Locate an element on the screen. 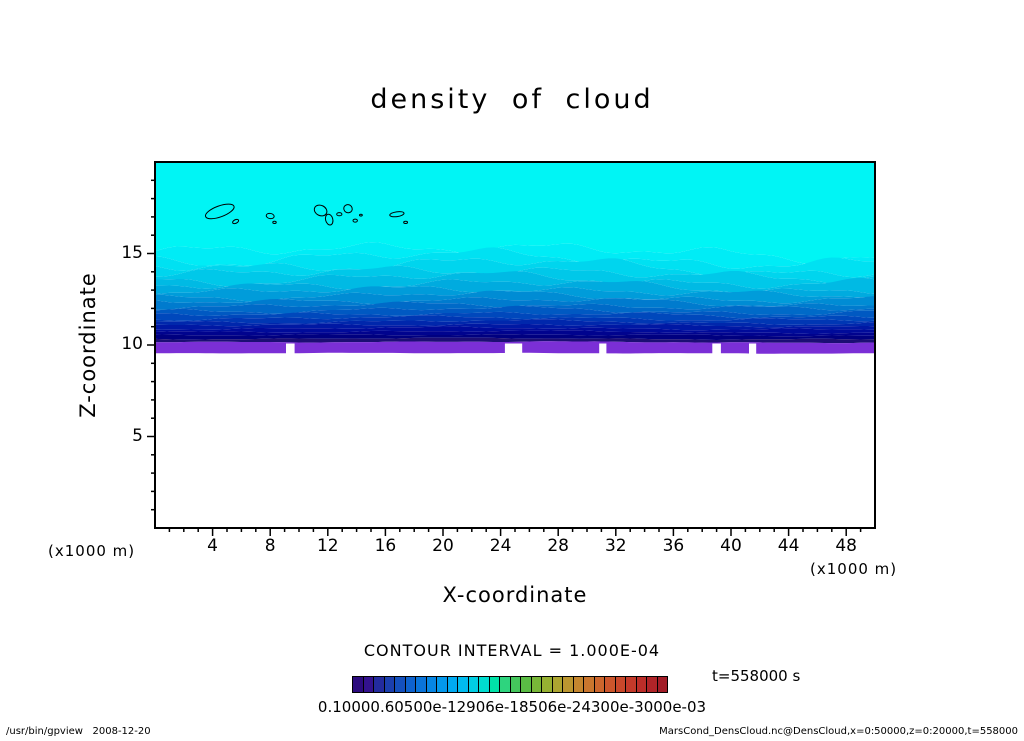 The width and height of the screenshot is (1024, 741). x-axis-units-label: (x1000 m) is located at coordinates (854, 569).